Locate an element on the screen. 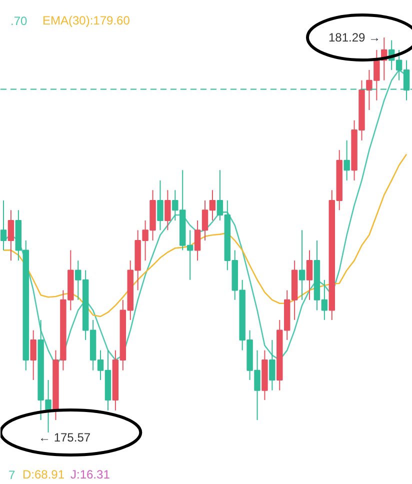 This screenshot has width=412, height=484. text: D:68.91 is located at coordinates (43, 475).